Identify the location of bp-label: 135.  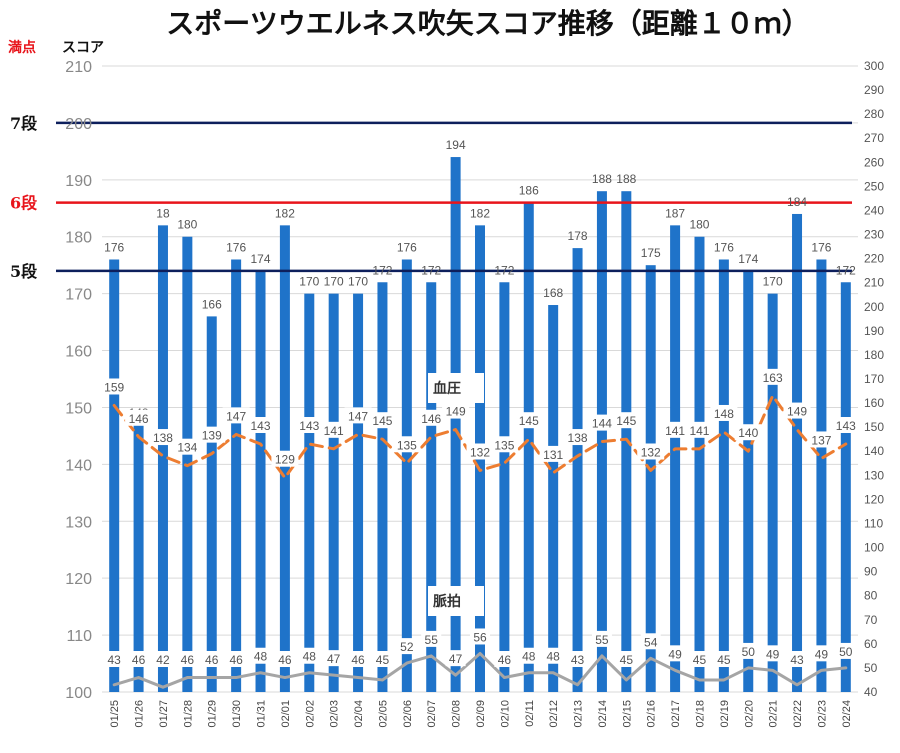
(504, 445).